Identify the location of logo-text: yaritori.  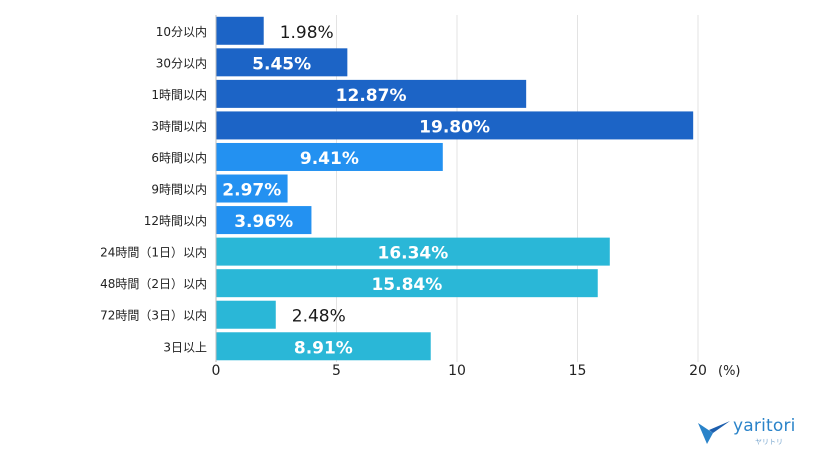
(764, 426).